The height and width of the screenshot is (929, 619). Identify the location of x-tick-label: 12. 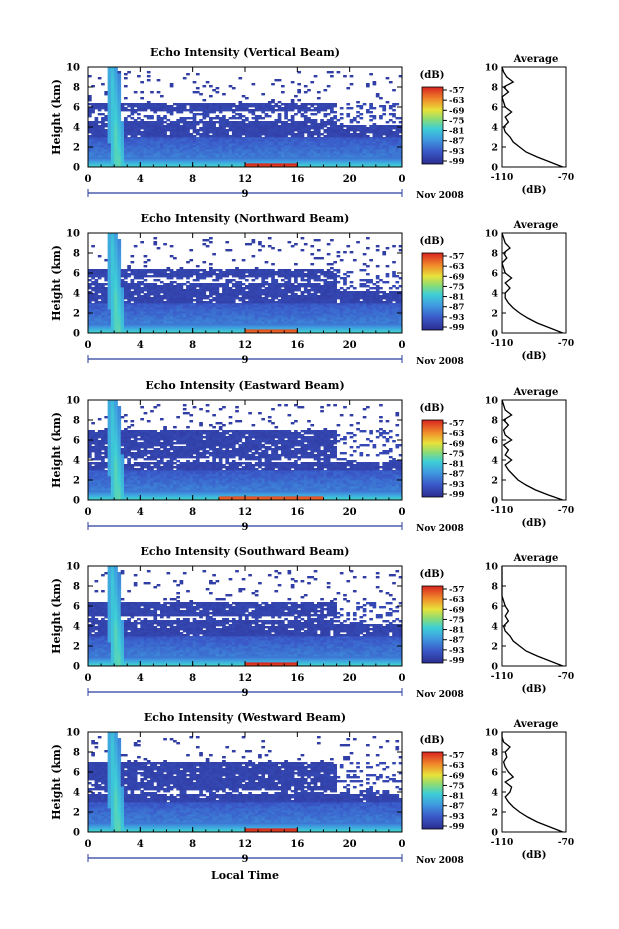
(245, 678).